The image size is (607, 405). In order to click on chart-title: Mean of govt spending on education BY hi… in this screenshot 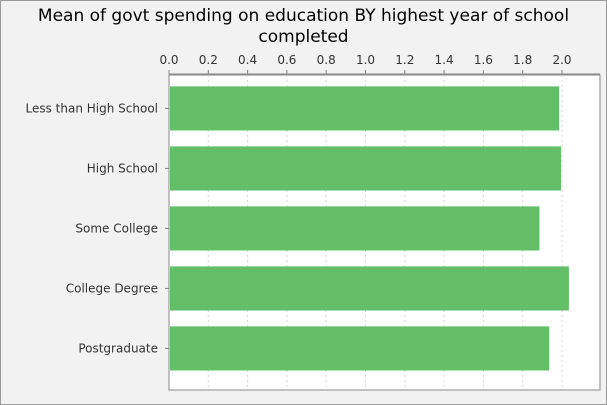, I will do `click(303, 26)`.